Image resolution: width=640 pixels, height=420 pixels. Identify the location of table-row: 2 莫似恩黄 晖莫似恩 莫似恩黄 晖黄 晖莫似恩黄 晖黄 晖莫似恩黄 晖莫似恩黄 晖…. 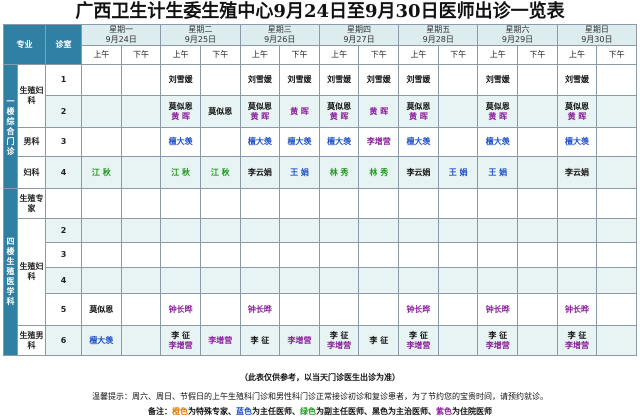
(320, 111).